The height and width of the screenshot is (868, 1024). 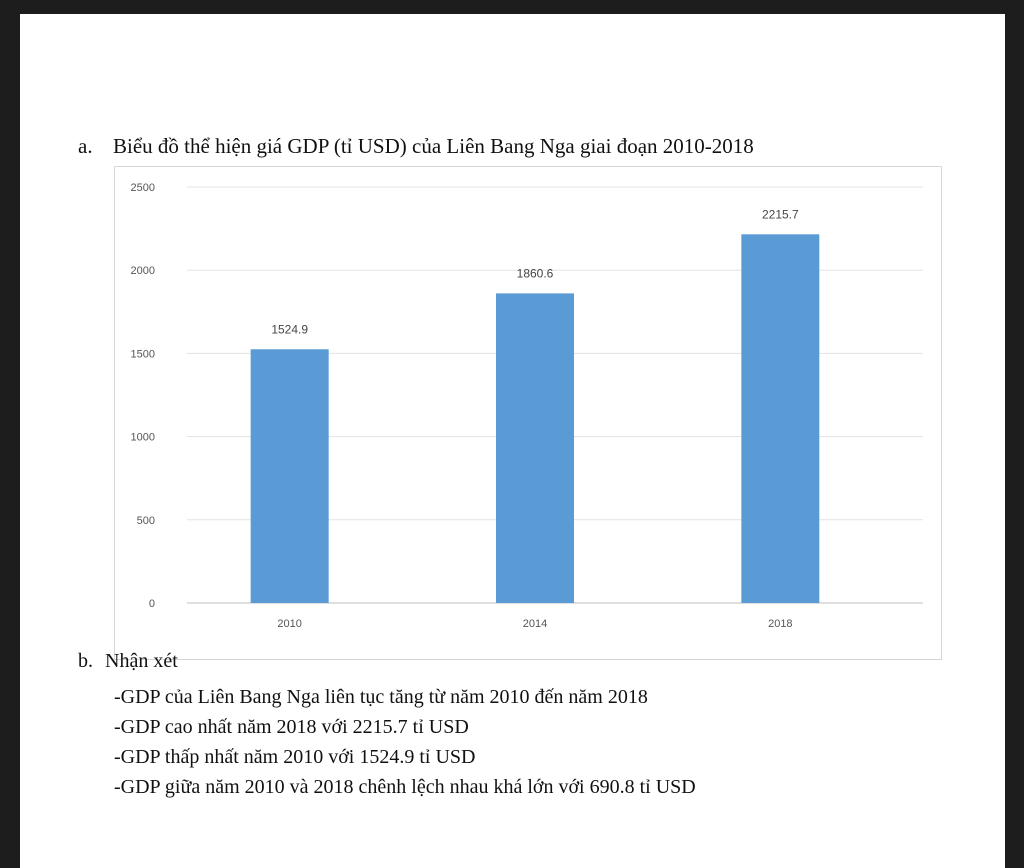 I want to click on data-label: 1524.9, so click(x=289, y=329).